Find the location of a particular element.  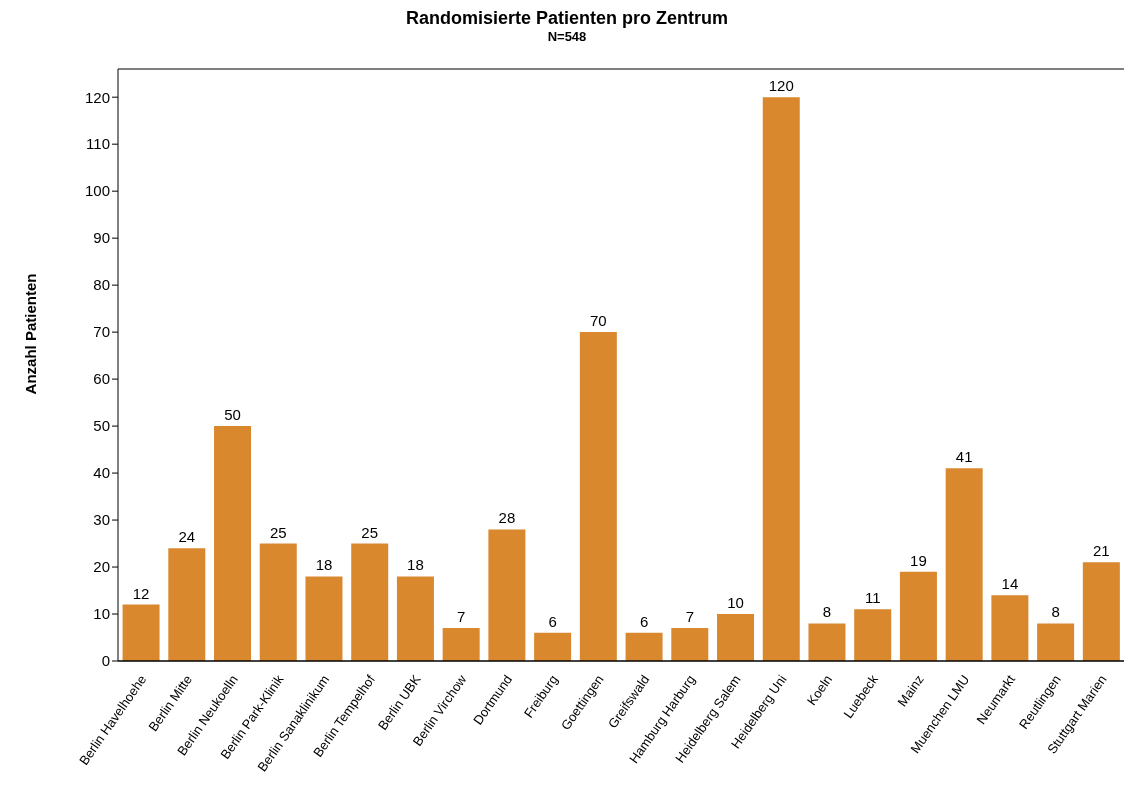

data-label: 11 is located at coordinates (872, 598).